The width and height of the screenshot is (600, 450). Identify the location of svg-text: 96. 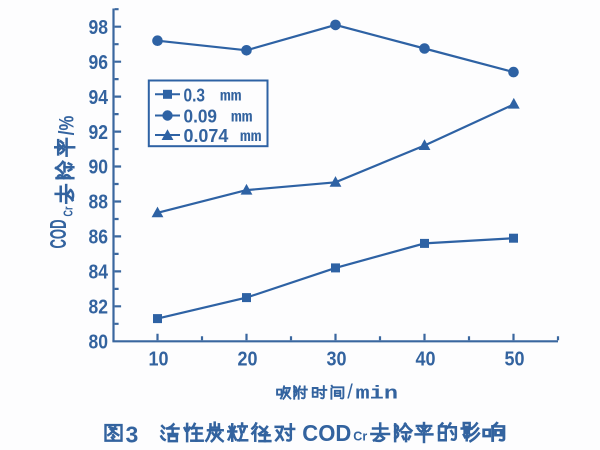
(99, 62).